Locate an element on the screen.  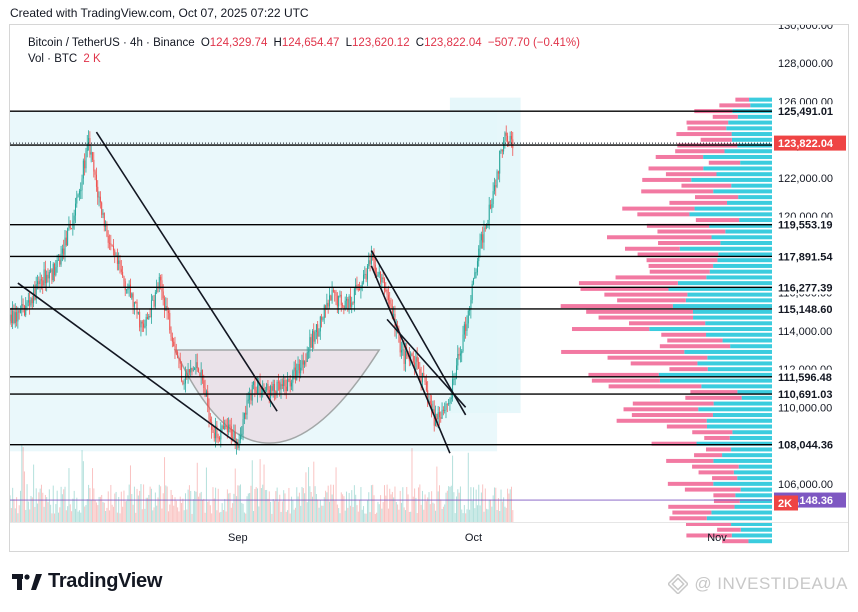
level-price-label: 111,596.48 is located at coordinates (805, 378).